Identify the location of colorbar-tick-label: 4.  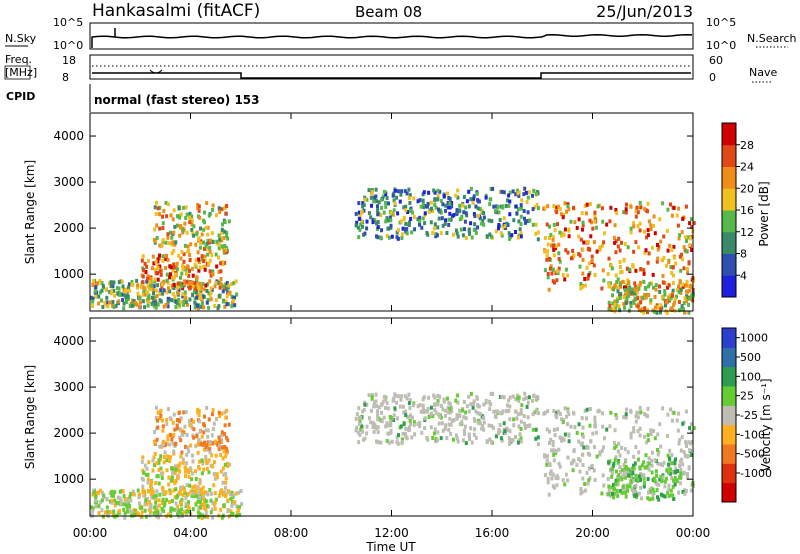
(743, 275).